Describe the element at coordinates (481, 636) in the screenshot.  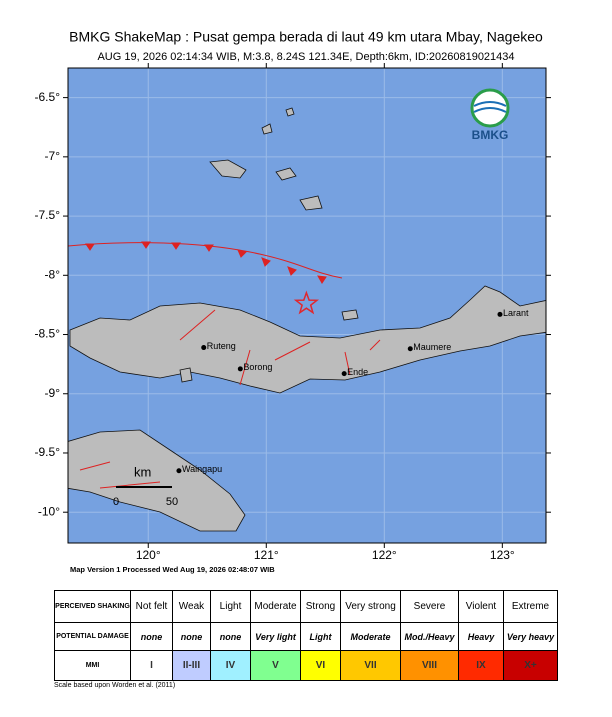
I see `legend-damage: Heavy` at that location.